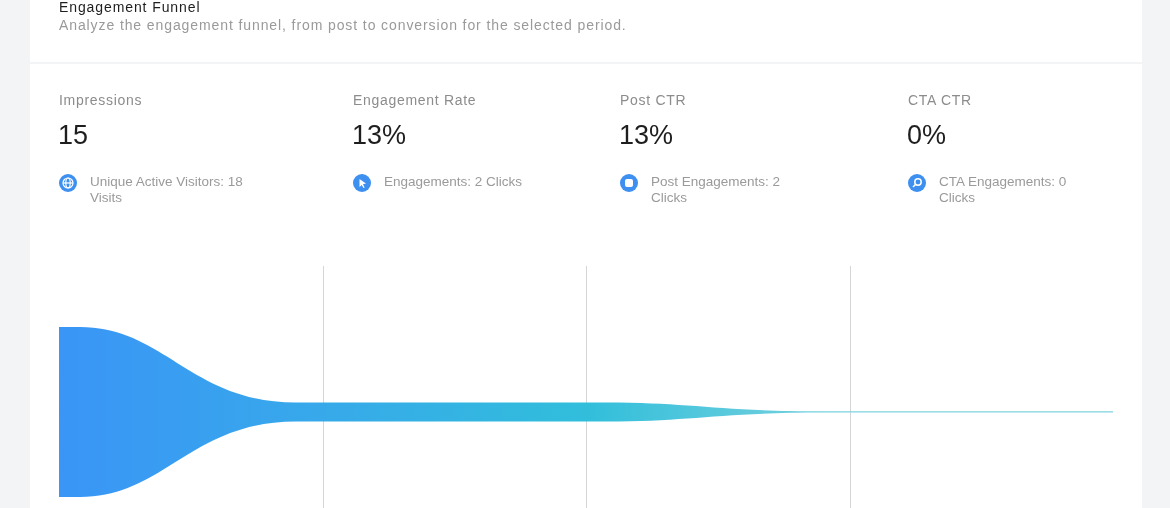  What do you see at coordinates (130, 8) in the screenshot?
I see `text: Engagement Funnel` at bounding box center [130, 8].